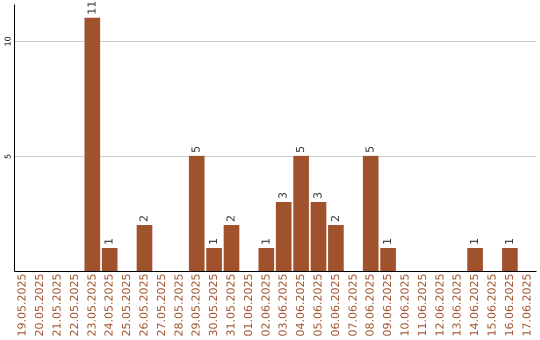 This screenshot has width=540, height=340. I want to click on x-tick-label: 20.05.2025, so click(39, 305).